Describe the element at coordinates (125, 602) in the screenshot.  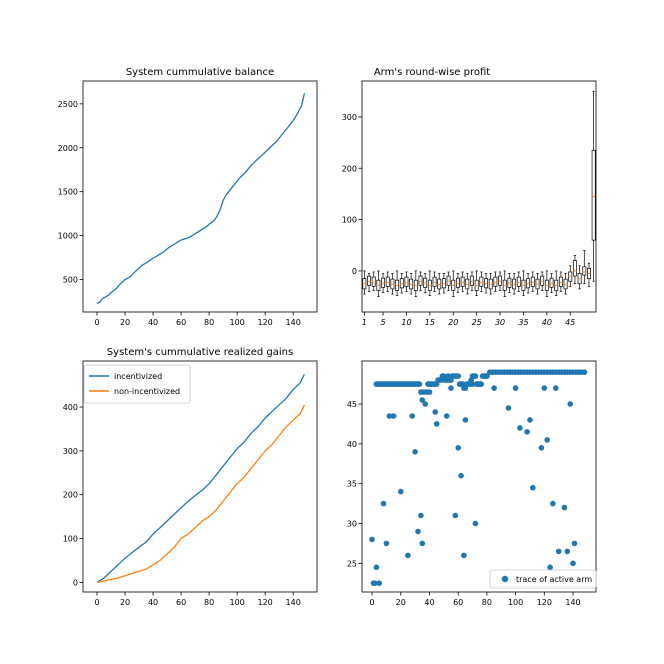
I see `x-tick-label: 20` at that location.